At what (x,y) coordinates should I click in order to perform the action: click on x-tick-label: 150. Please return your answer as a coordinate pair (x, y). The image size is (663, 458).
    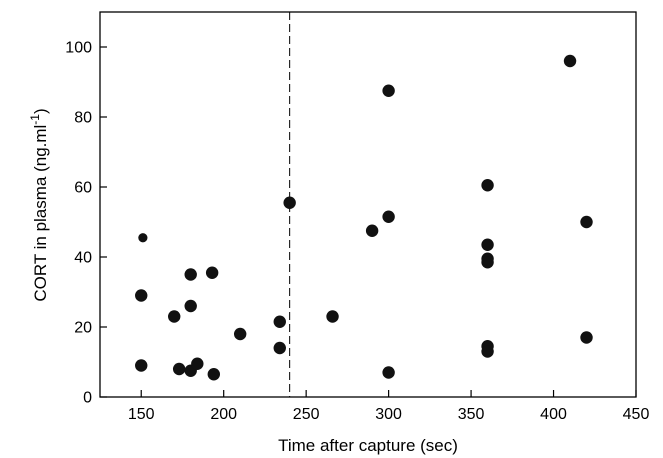
    Looking at the image, I should click on (141, 414).